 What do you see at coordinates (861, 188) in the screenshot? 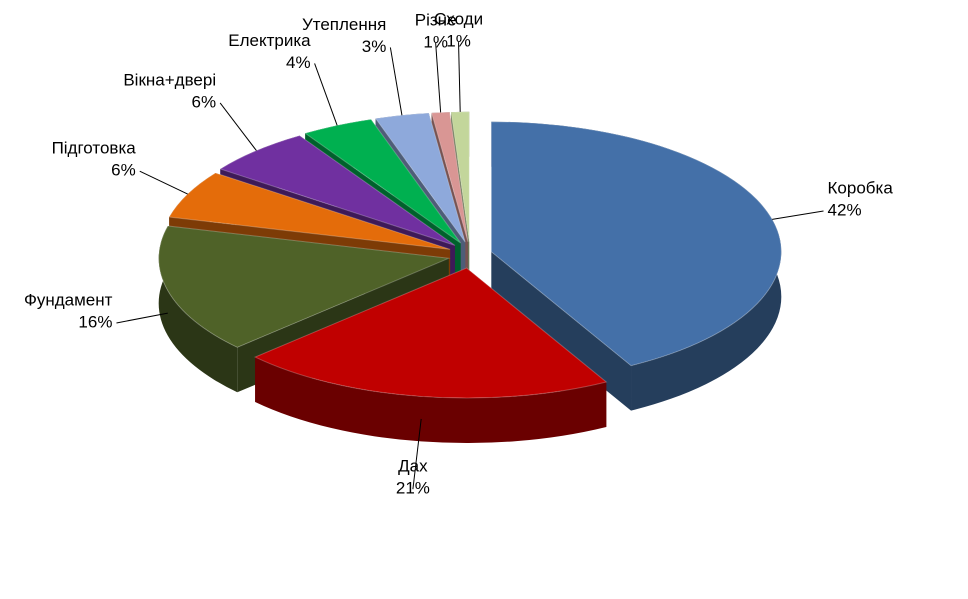
I see `category-label: Коробка` at bounding box center [861, 188].